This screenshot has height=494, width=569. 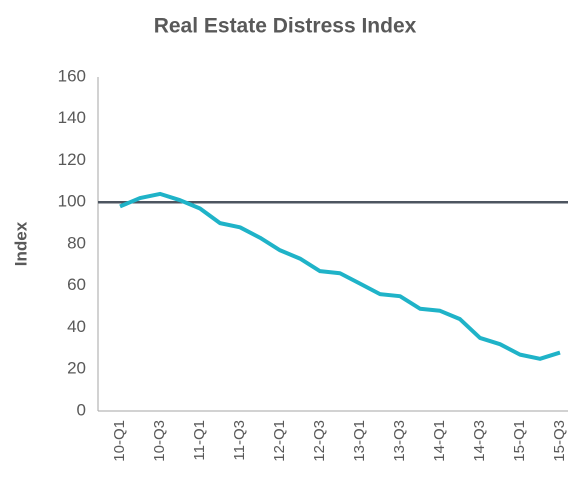 What do you see at coordinates (479, 441) in the screenshot?
I see `x-tick-label: 14-Q3` at bounding box center [479, 441].